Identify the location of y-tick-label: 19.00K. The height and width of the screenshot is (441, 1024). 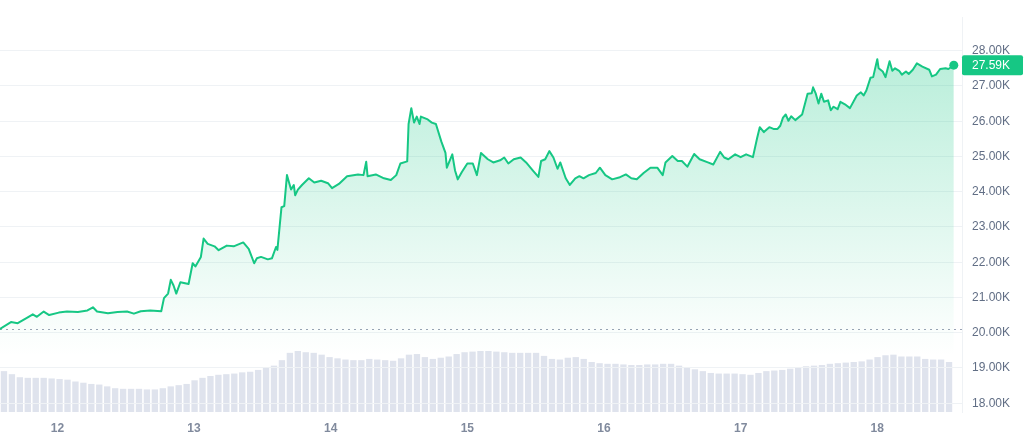
(991, 367).